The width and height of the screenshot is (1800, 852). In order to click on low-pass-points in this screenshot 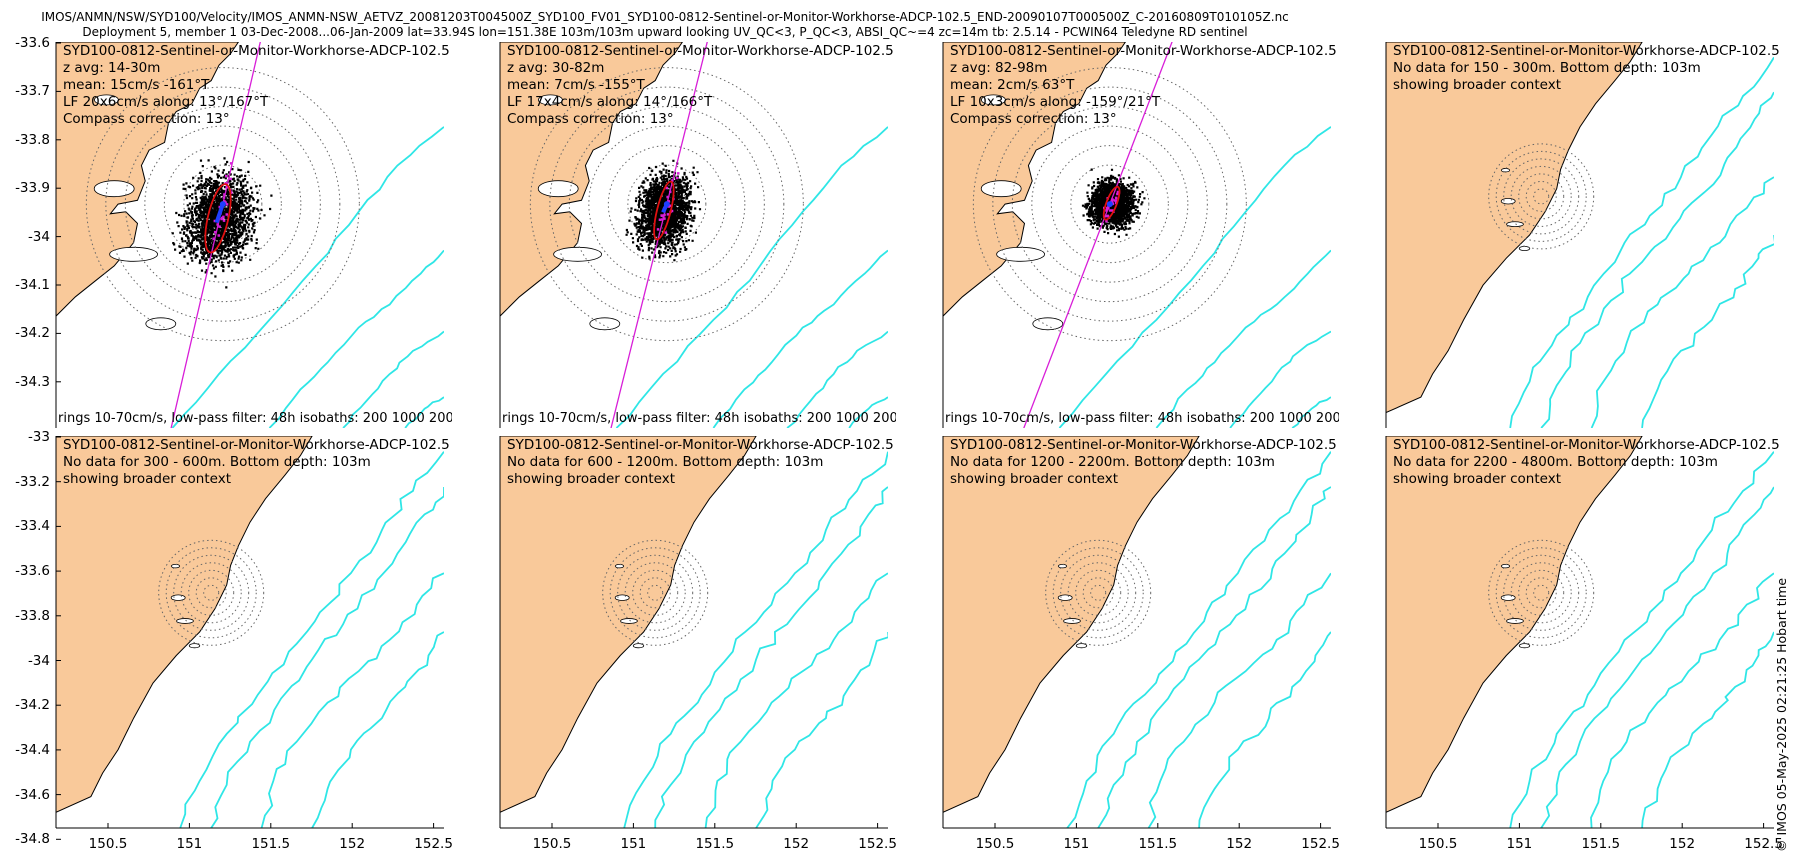, I will do `click(668, 203)`.